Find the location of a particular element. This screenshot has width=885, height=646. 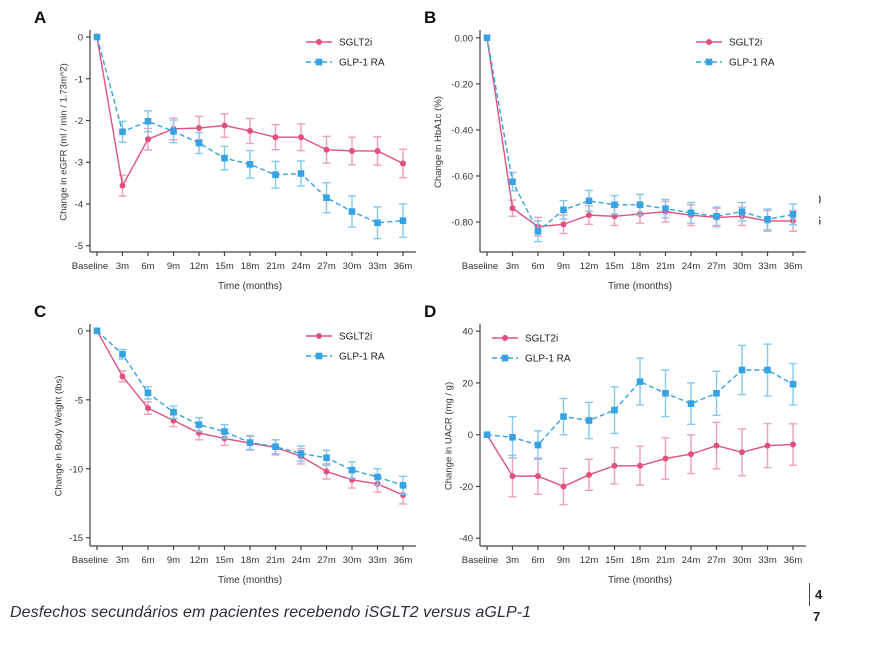

edge-fragment-bottom: 6 is located at coordinates (823, 221).